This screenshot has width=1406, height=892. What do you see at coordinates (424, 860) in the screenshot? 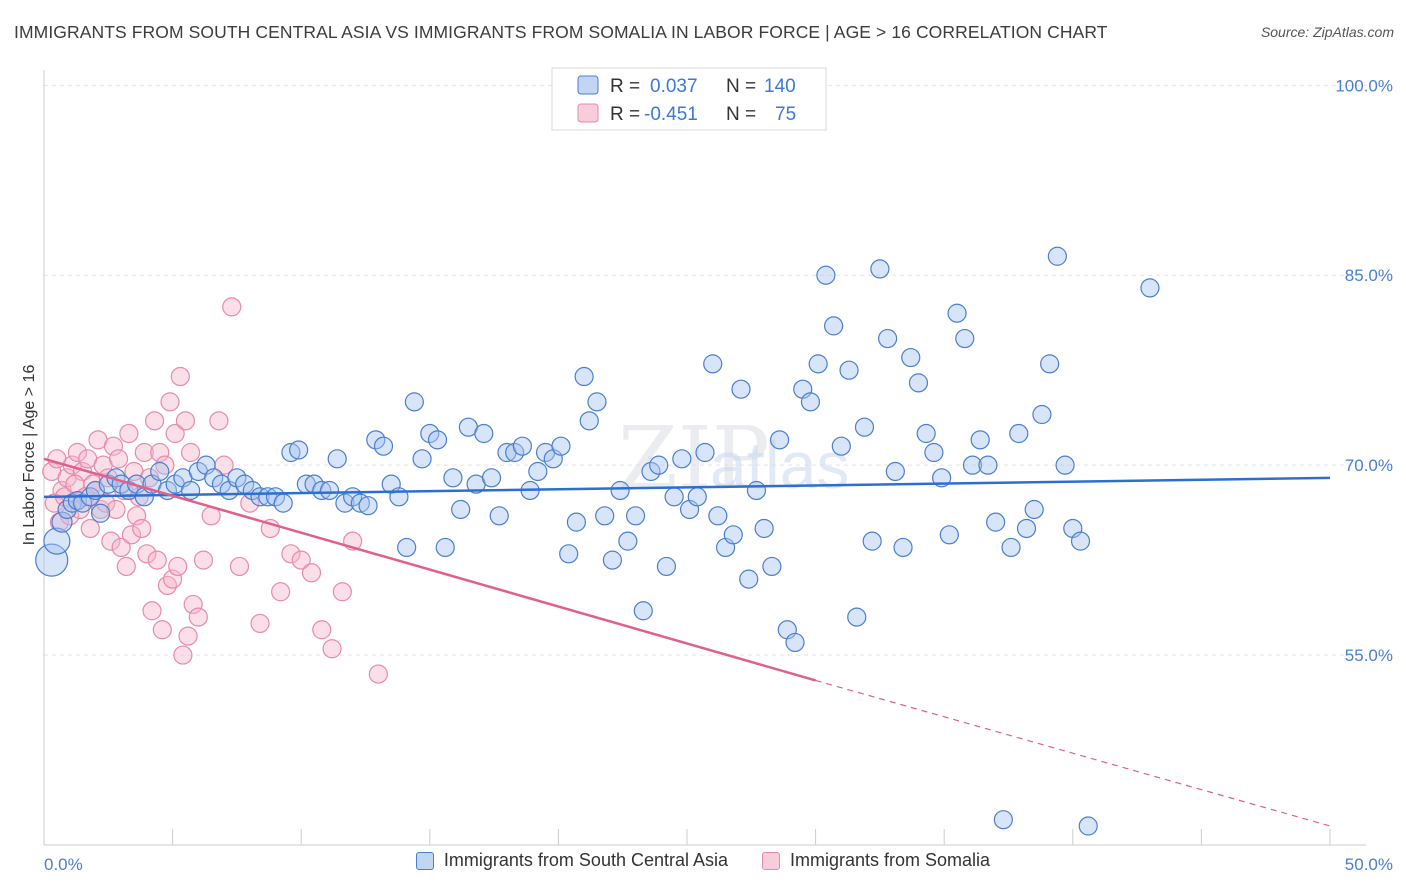
I see `legend-swatch-south-central-asia` at bounding box center [424, 860].